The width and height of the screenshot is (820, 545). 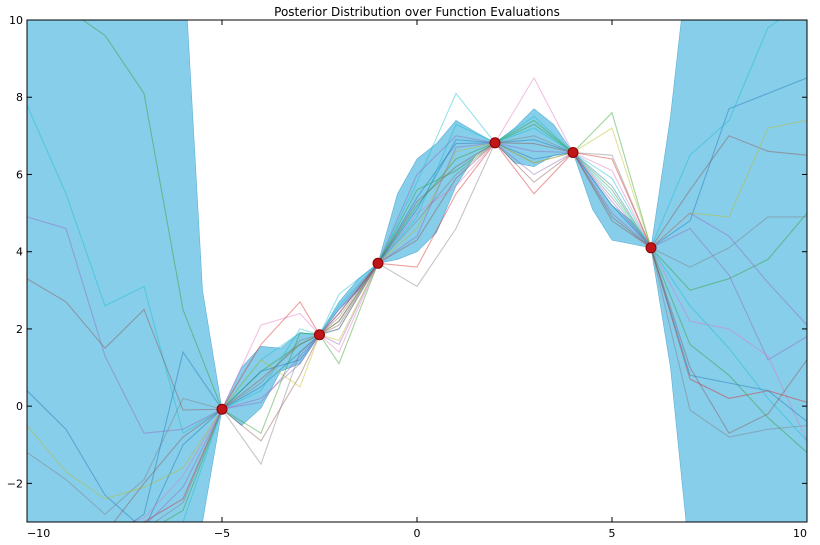 I want to click on y-tick-label: −2, so click(x=15, y=483).